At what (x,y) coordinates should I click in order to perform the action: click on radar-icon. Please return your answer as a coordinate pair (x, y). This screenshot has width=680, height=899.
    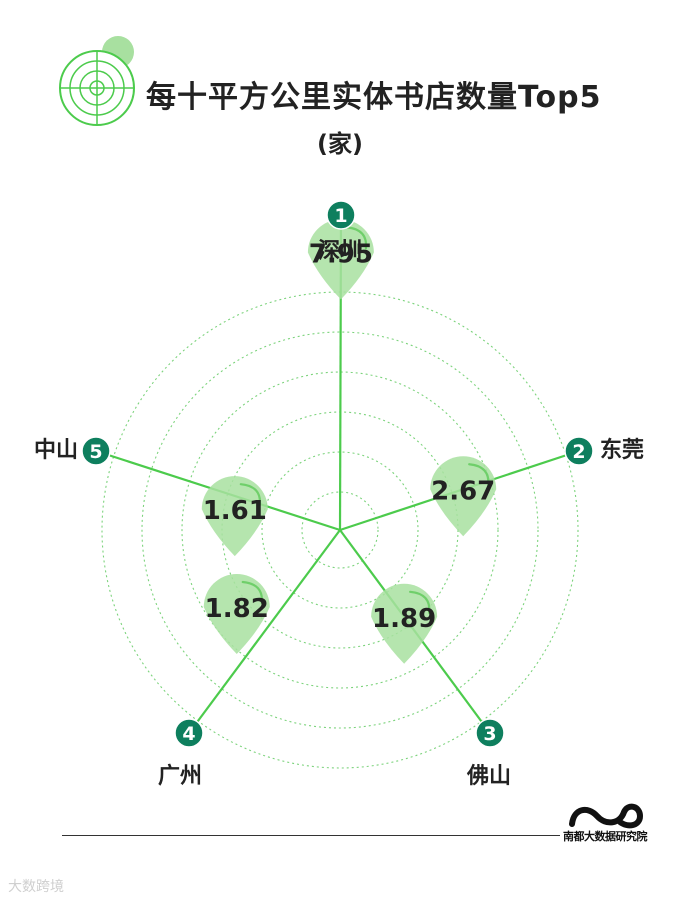
    Looking at the image, I should click on (97, 81).